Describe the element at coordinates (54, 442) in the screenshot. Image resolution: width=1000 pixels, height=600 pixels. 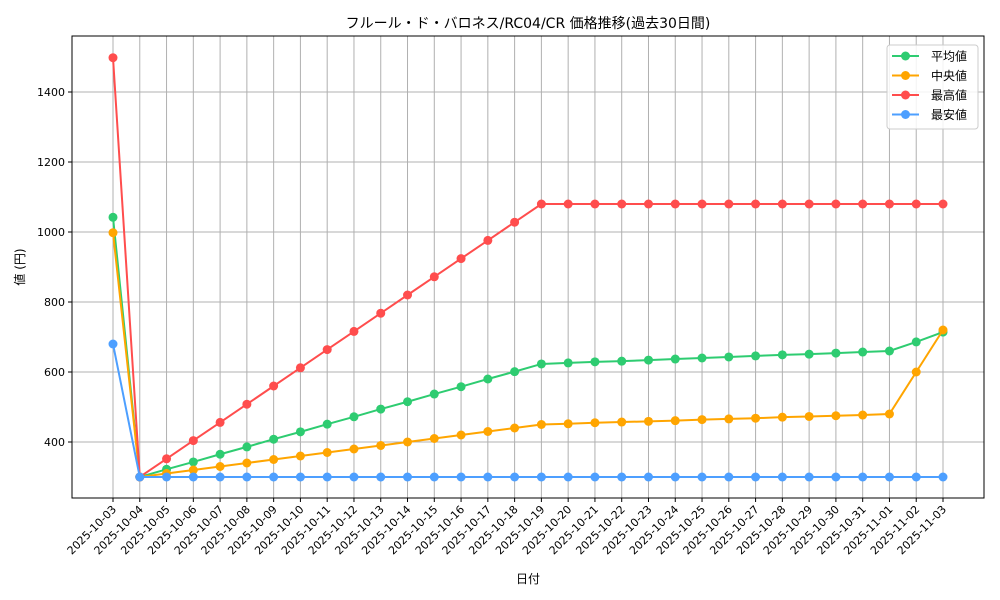
I see `y-tick-label: 400` at that location.